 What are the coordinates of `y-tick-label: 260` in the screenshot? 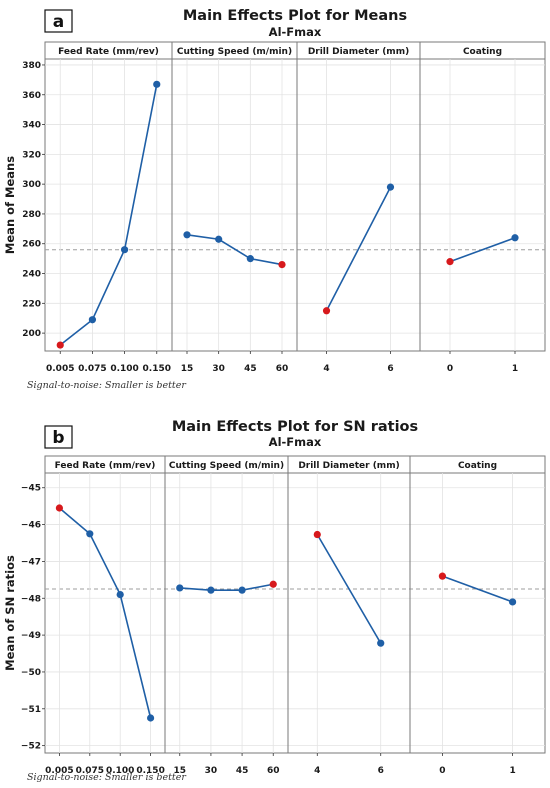 It's located at (31, 245).